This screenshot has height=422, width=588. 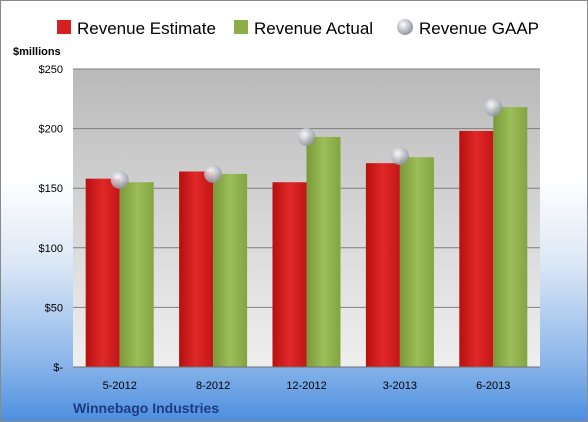 What do you see at coordinates (400, 386) in the screenshot?
I see `x-tick-label: 3-2013` at bounding box center [400, 386].